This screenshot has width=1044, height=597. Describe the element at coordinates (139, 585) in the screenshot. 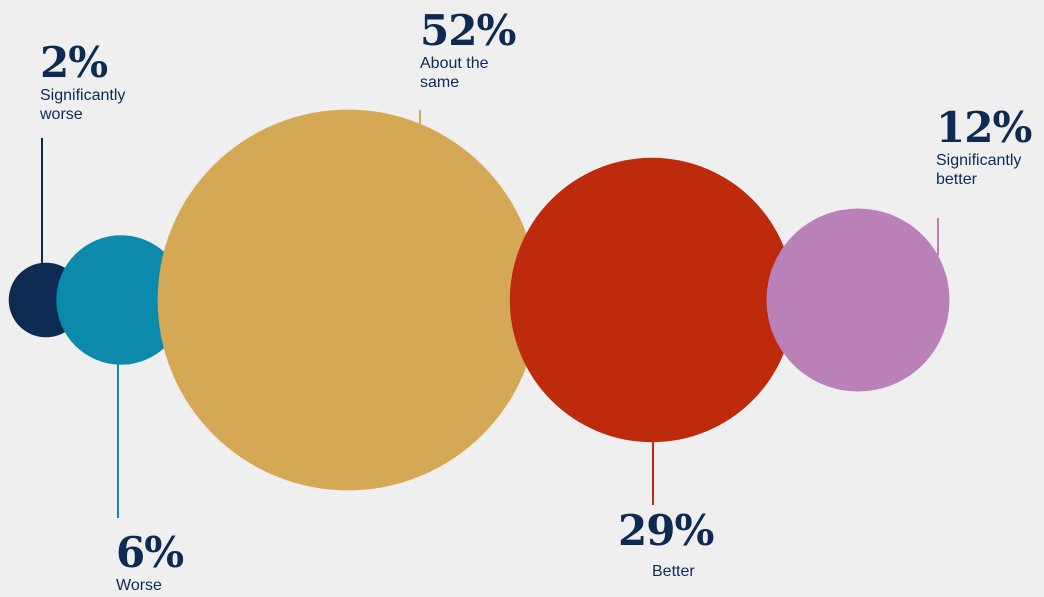

I see `category-label-worse: Worse` at that location.